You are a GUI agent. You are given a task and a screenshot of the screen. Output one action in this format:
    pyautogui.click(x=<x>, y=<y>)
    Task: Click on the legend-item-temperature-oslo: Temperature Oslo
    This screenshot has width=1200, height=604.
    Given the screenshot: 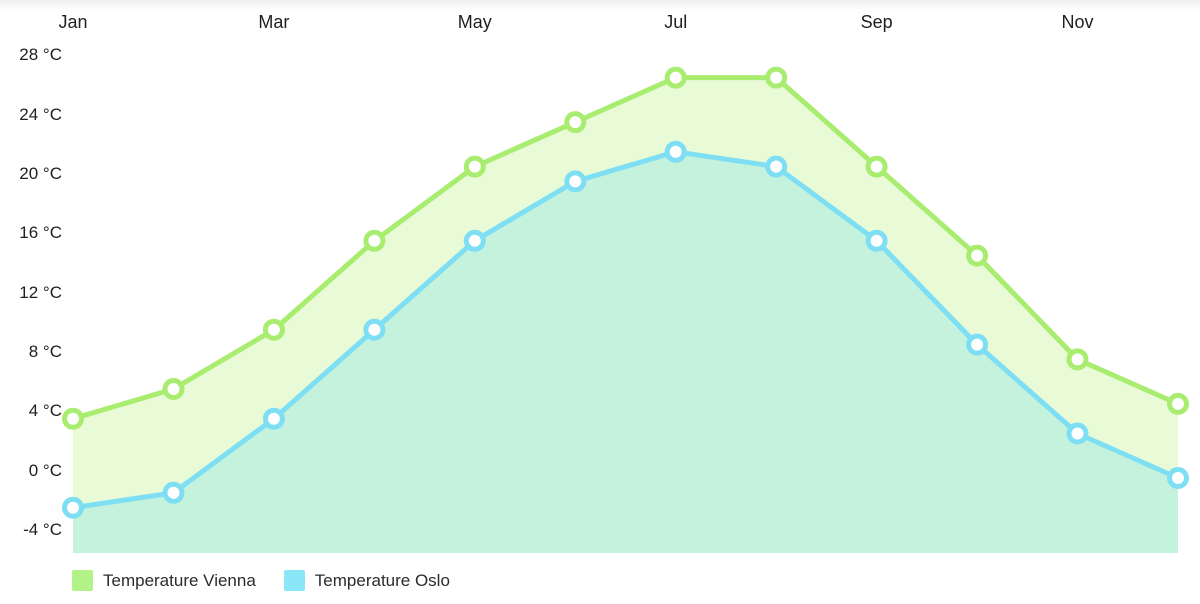 What is the action you would take?
    pyautogui.click(x=366, y=580)
    